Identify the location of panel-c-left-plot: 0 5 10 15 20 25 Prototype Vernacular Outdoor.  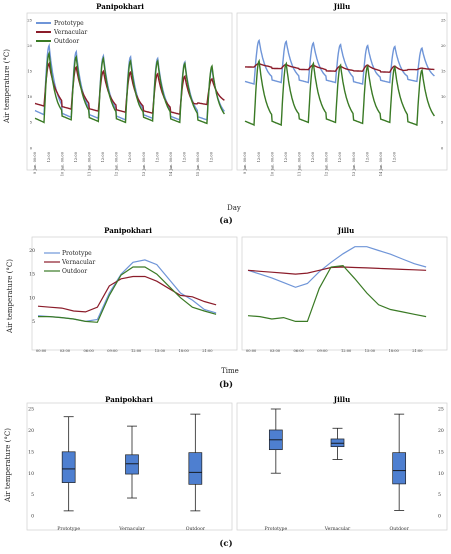
(117, 469).